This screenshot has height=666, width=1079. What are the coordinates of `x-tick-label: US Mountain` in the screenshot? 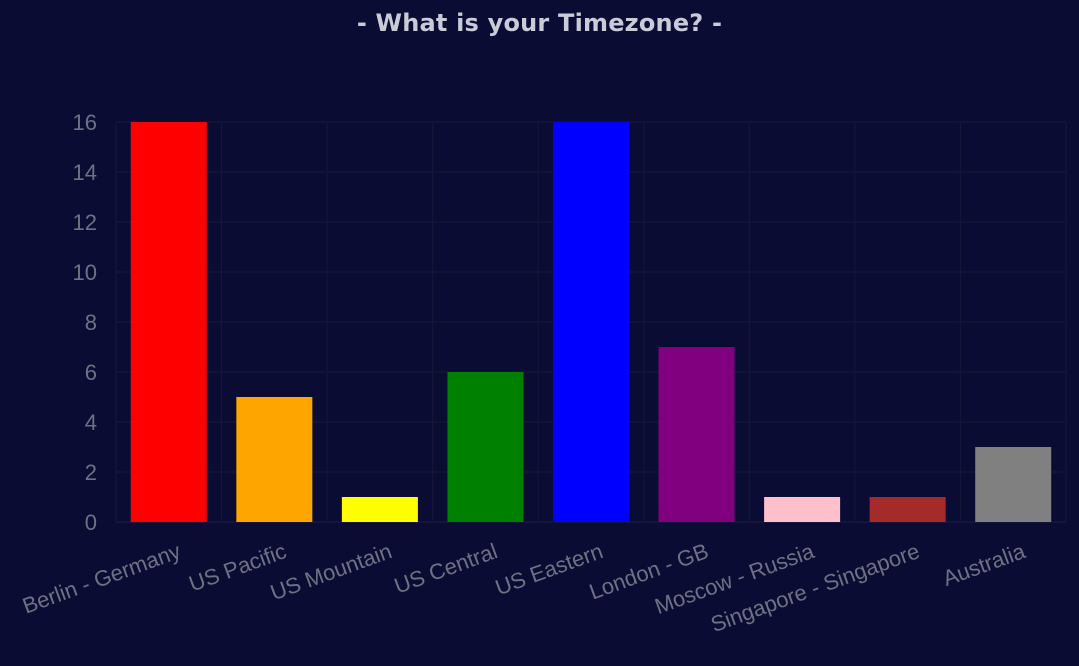 It's located at (331, 571).